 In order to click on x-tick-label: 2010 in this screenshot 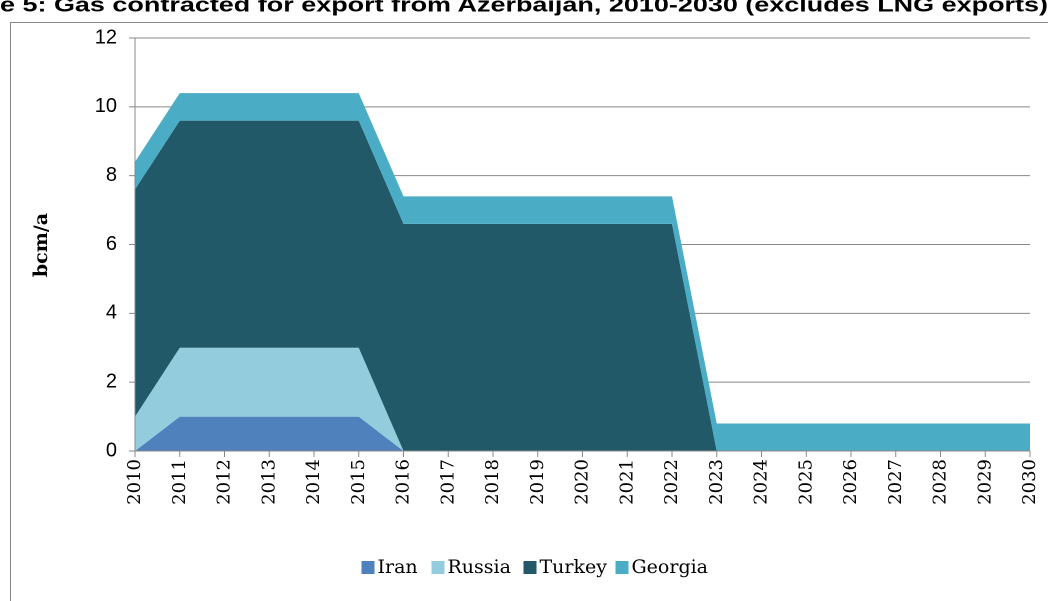, I will do `click(134, 482)`.